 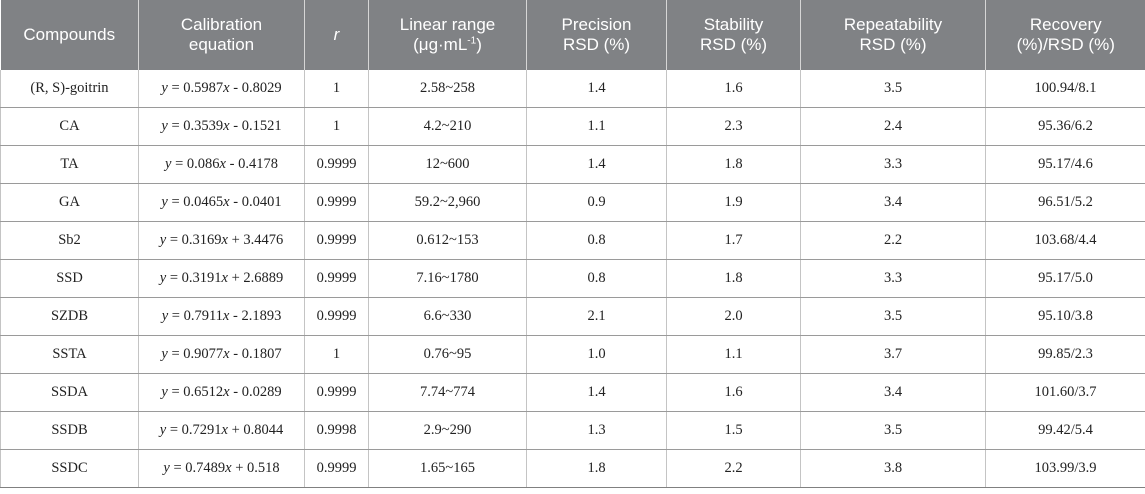 What do you see at coordinates (1065, 126) in the screenshot?
I see `cell-recovery: 95.36/6.2` at bounding box center [1065, 126].